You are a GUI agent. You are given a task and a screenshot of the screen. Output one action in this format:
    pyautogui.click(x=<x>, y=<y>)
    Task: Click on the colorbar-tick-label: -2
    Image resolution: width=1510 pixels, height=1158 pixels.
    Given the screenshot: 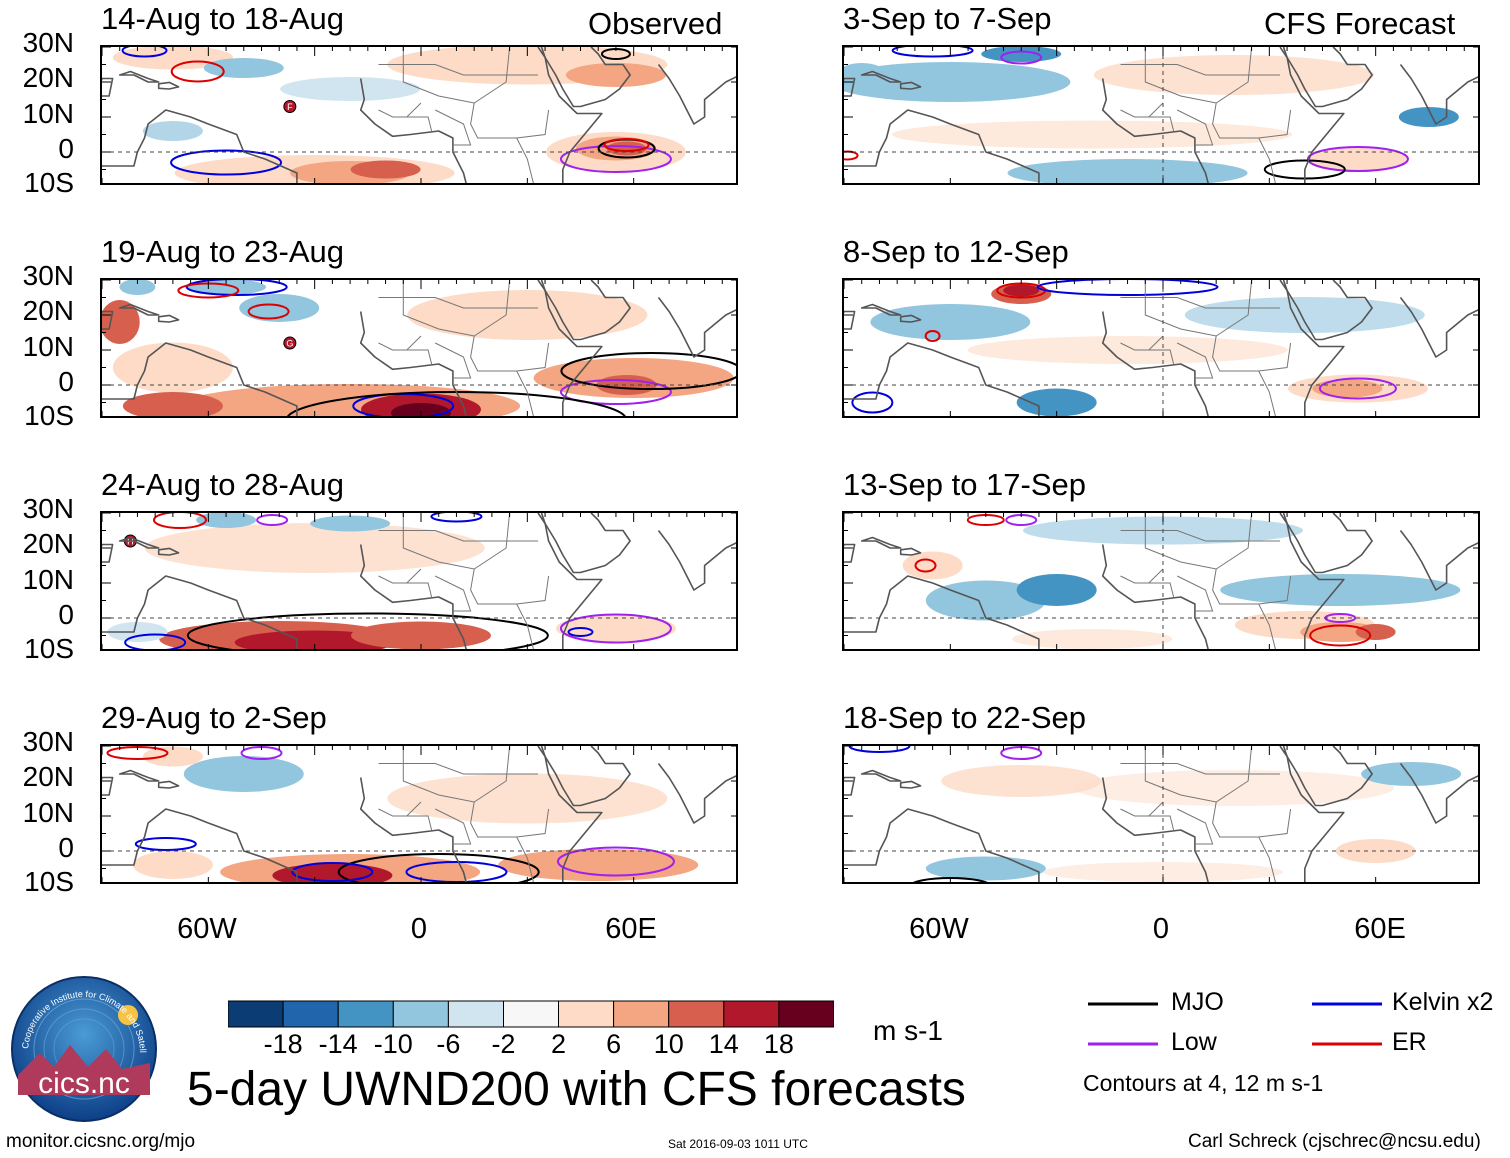 What is the action you would take?
    pyautogui.click(x=503, y=1044)
    